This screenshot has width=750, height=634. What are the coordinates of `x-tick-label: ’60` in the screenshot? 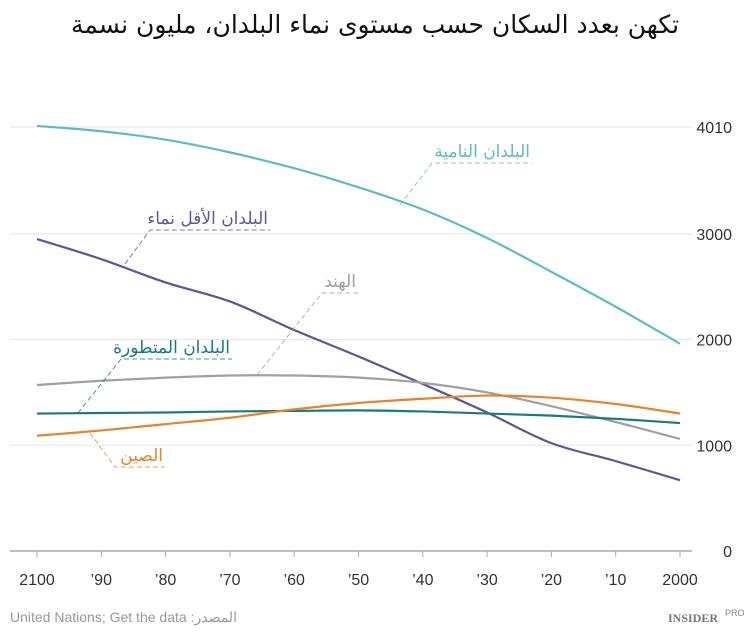 It's located at (294, 580).